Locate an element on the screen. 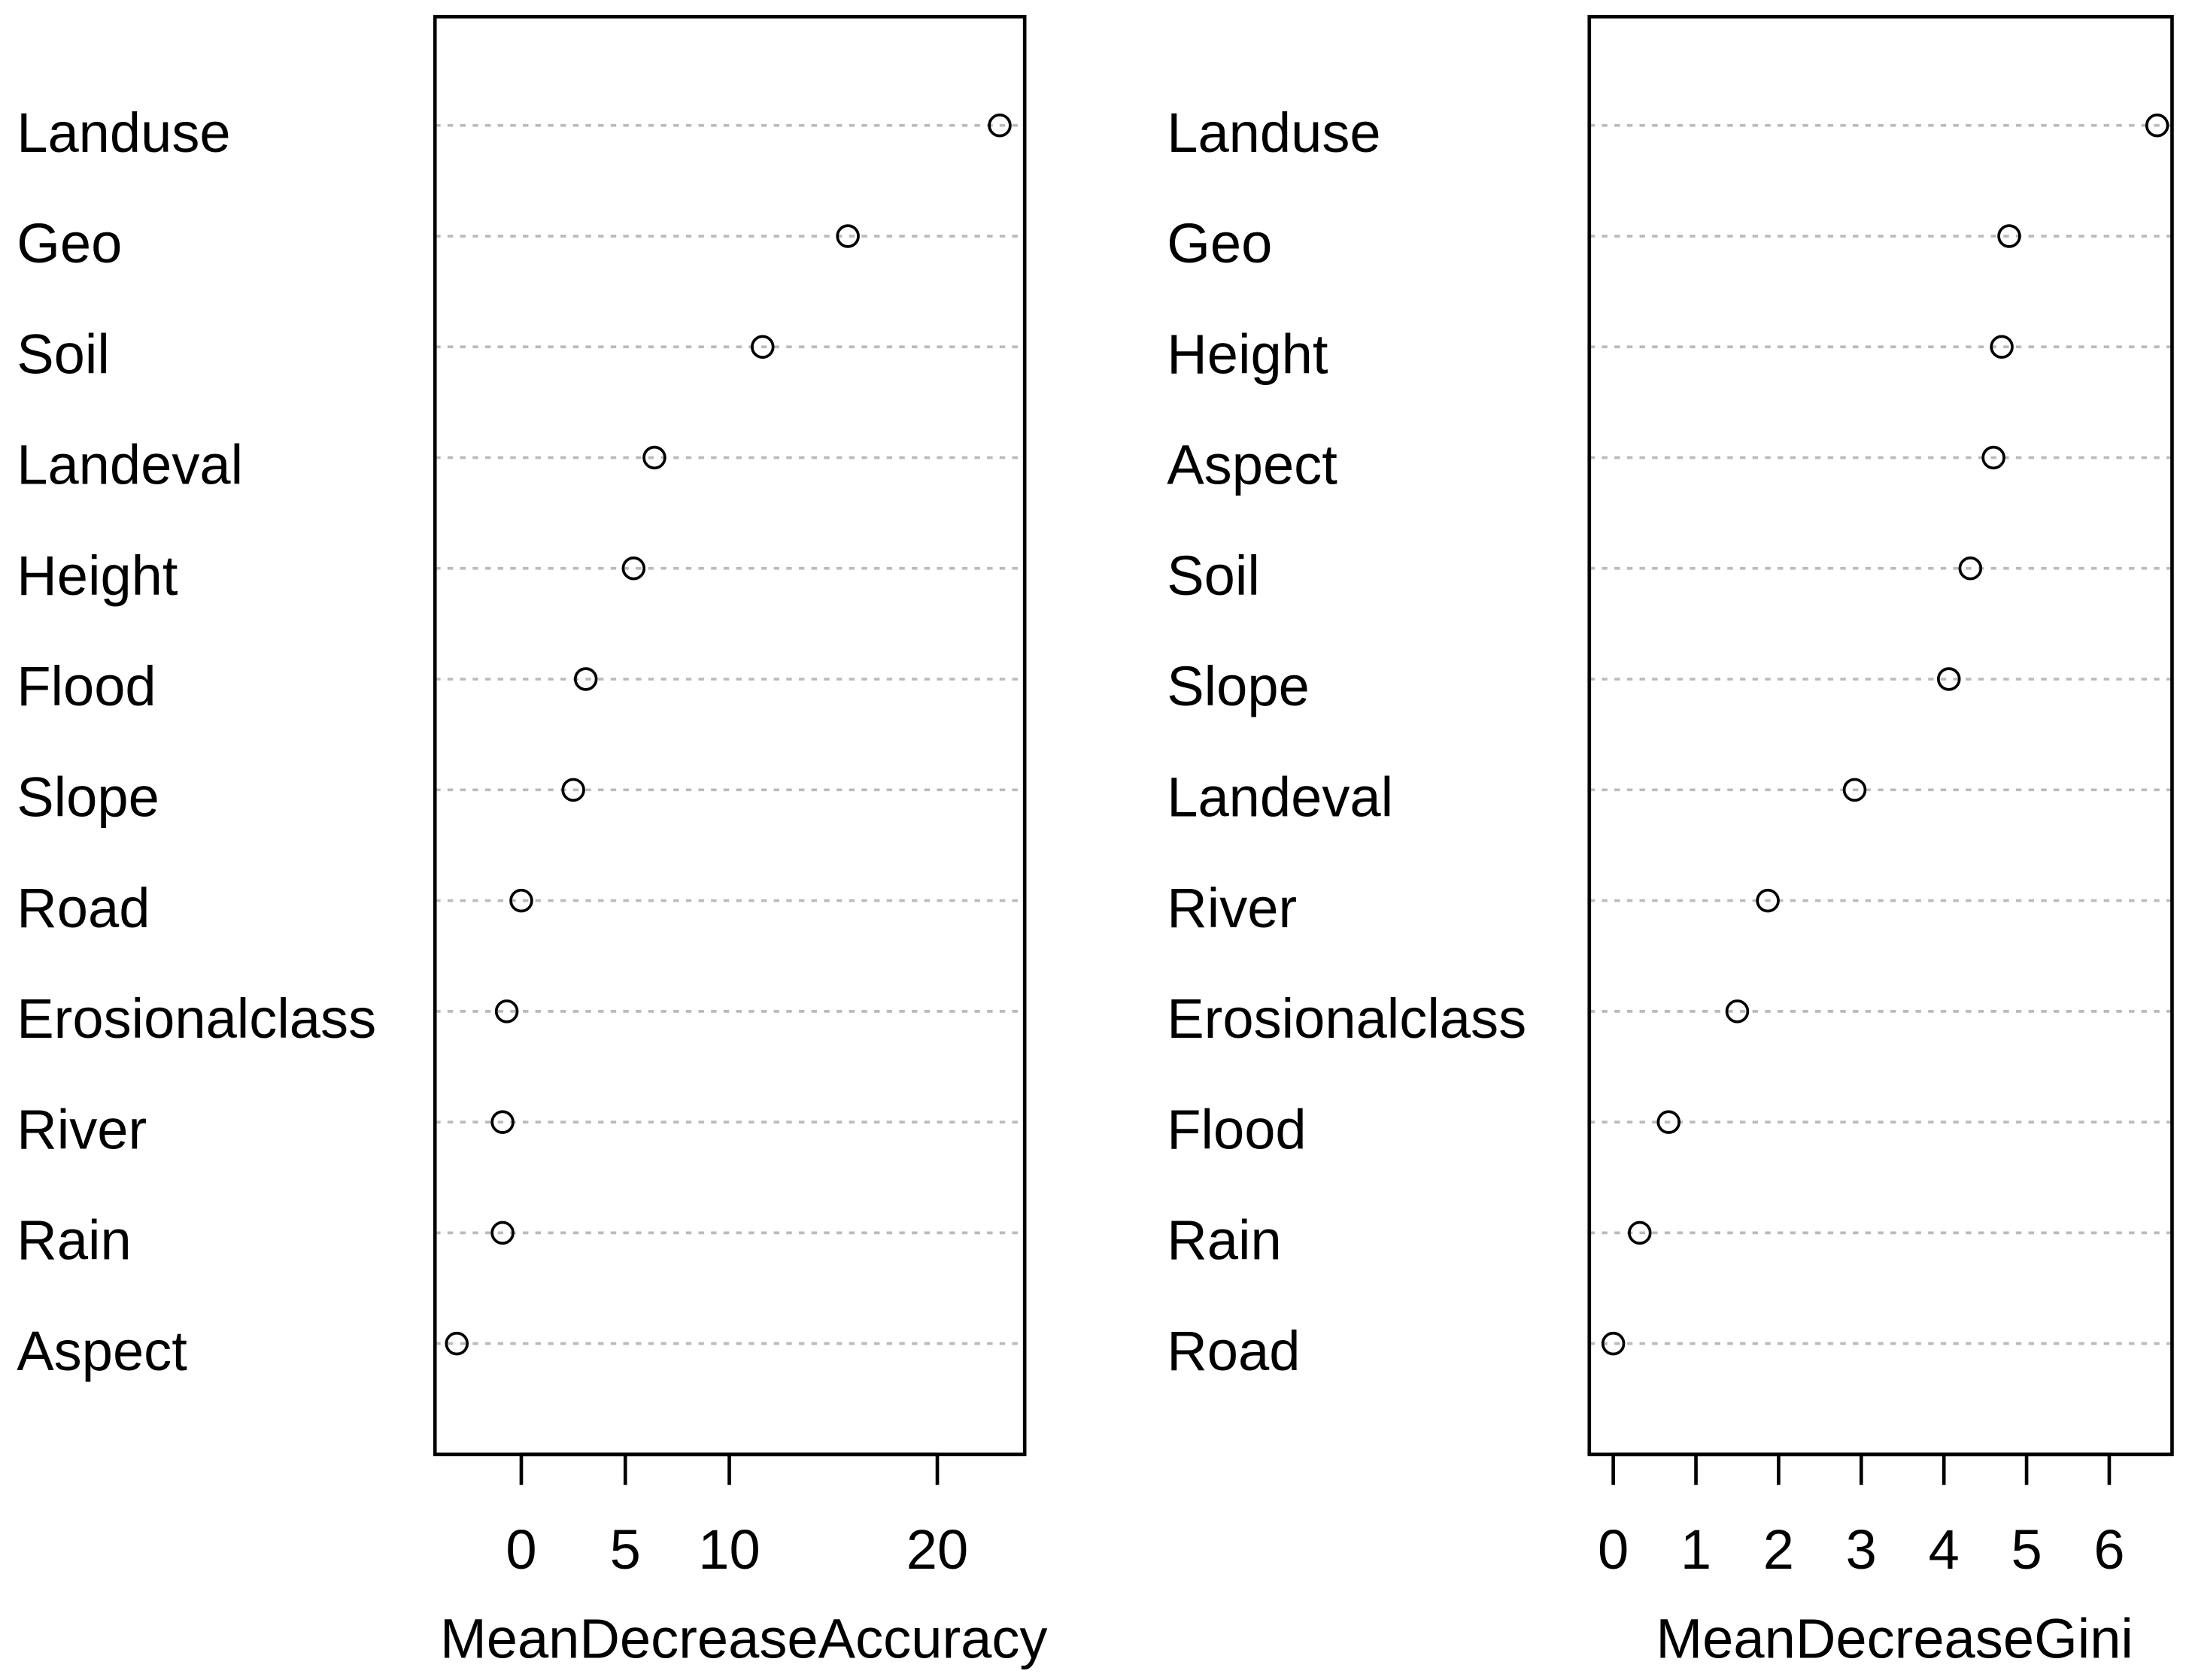  x-tick-label: 1 is located at coordinates (1695, 1549).